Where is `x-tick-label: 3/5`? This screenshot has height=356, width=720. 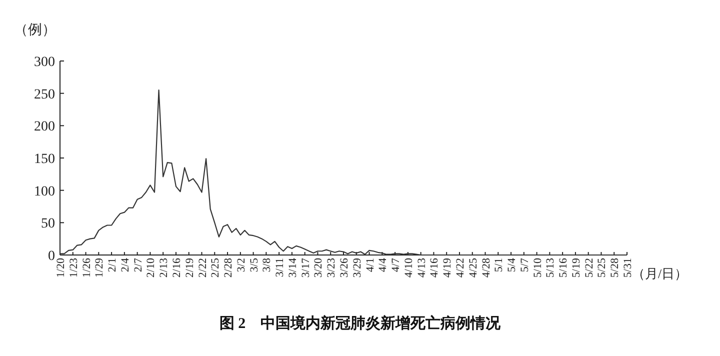
x-tick-label: 3/5 is located at coordinates (254, 265).